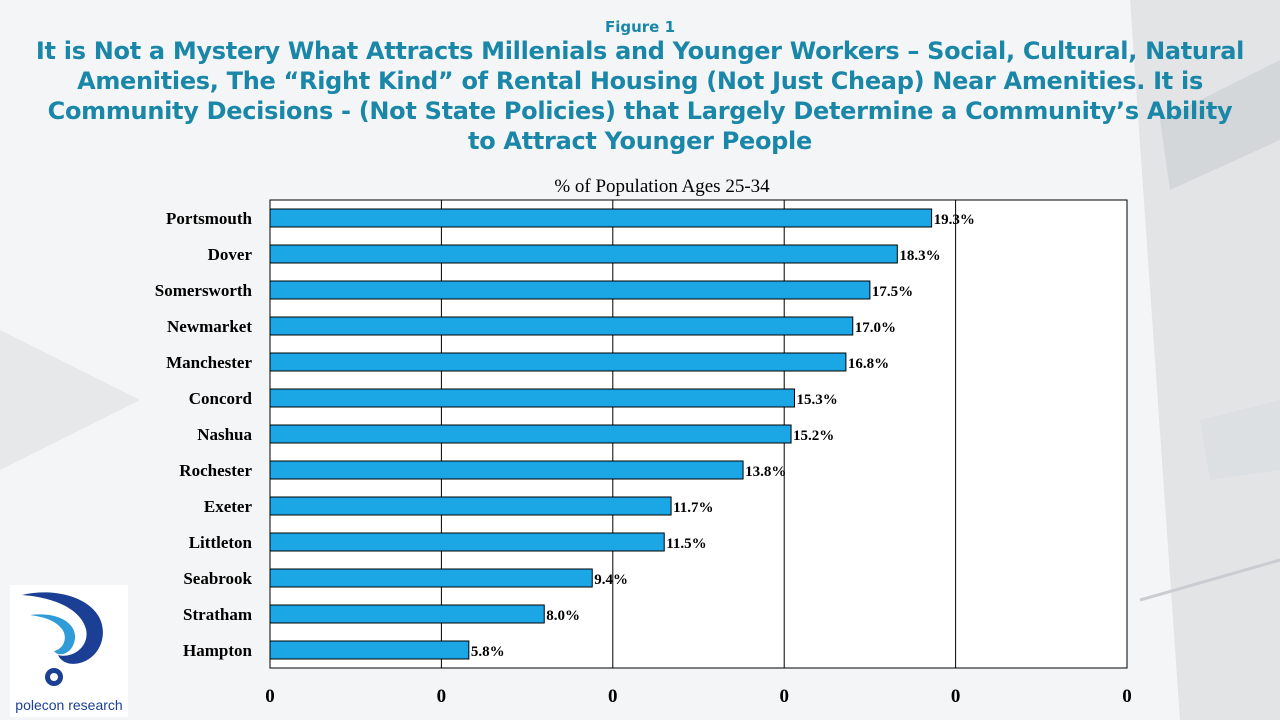  I want to click on category-label: Portsmouth, so click(209, 218).